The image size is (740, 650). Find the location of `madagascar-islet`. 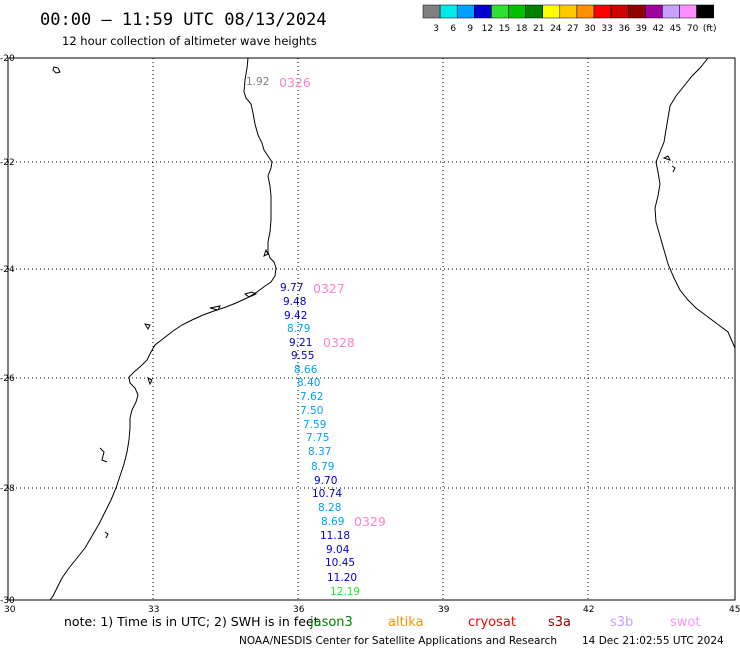

madagascar-islet is located at coordinates (669, 164).